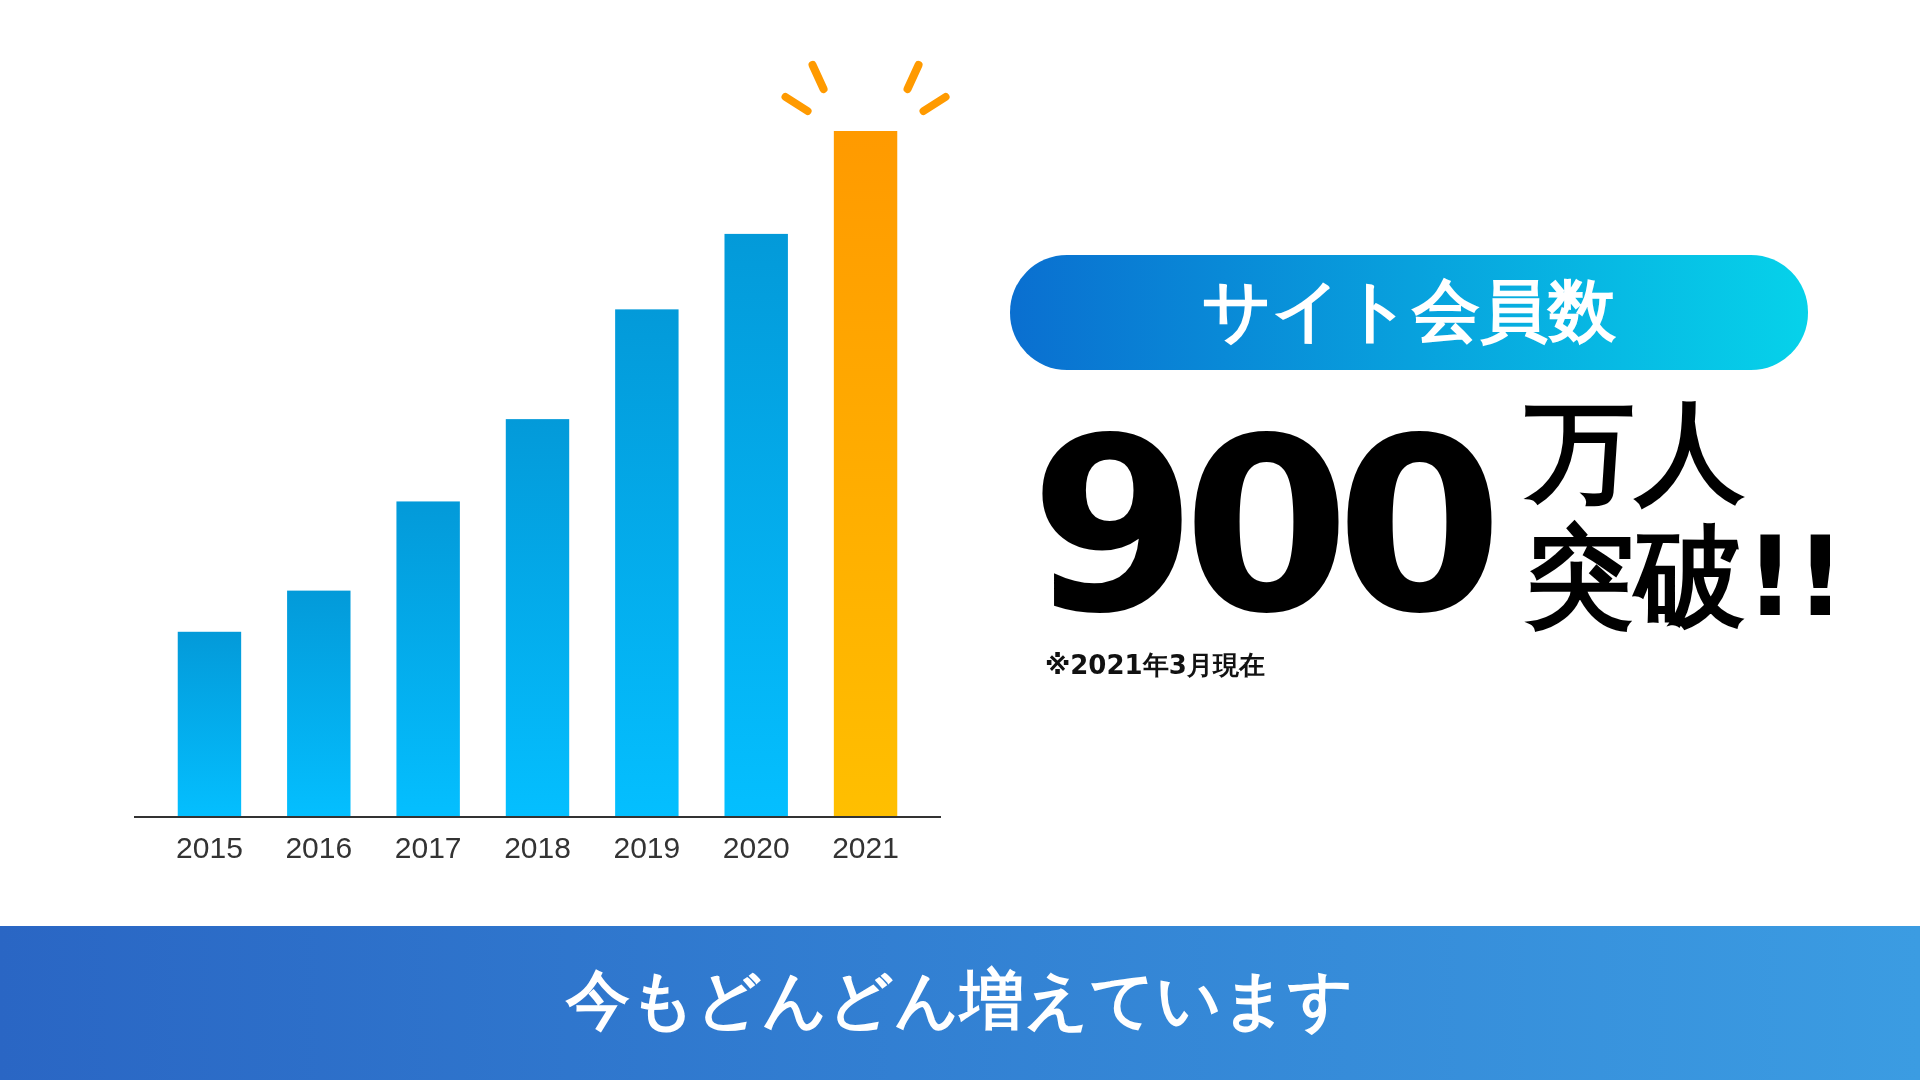 The image size is (1920, 1080). Describe the element at coordinates (1685, 577) in the screenshot. I see `text: 突破!!` at that location.